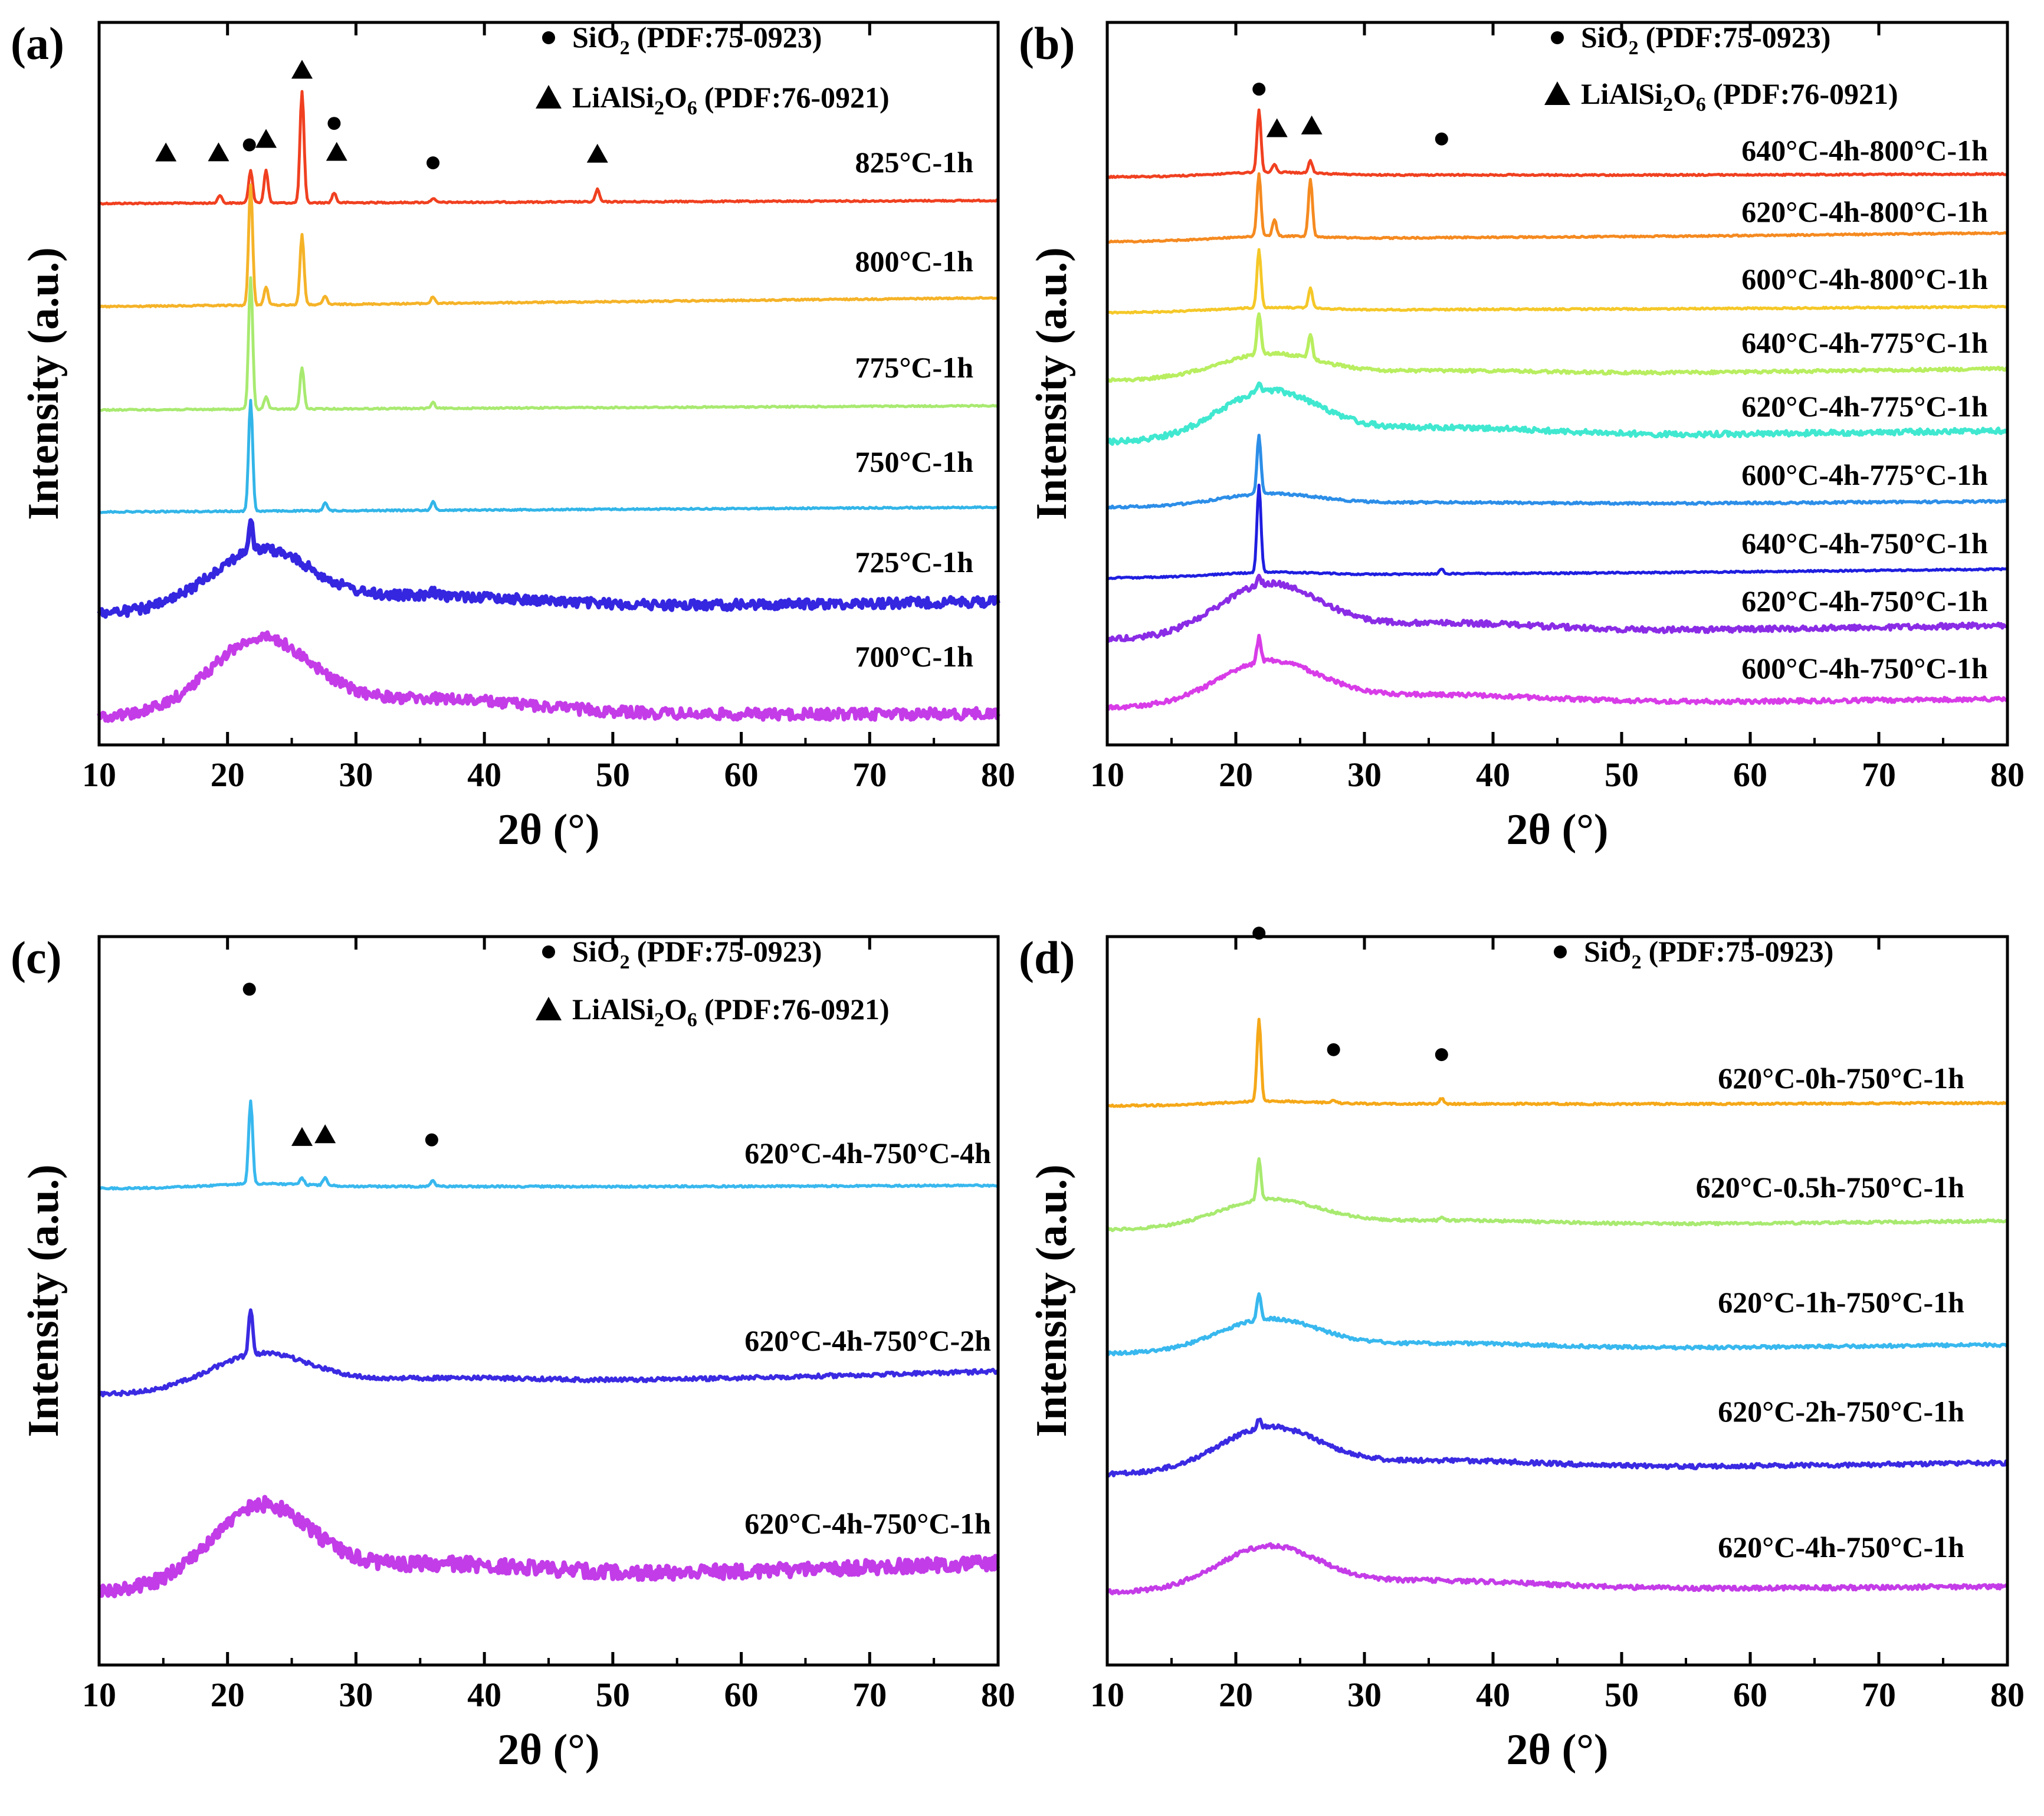 The image size is (2044, 1816). Describe the element at coordinates (1841, 1412) in the screenshot. I see `curve-label: 620°C-2h-750°C-1h` at that location.